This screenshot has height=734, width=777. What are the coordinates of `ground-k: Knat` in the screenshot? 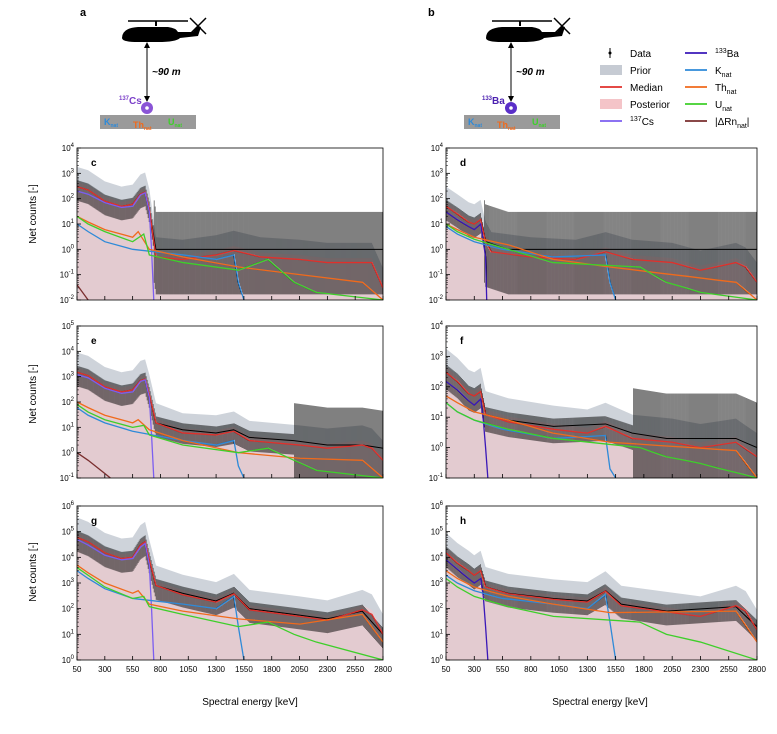 It's located at (475, 123).